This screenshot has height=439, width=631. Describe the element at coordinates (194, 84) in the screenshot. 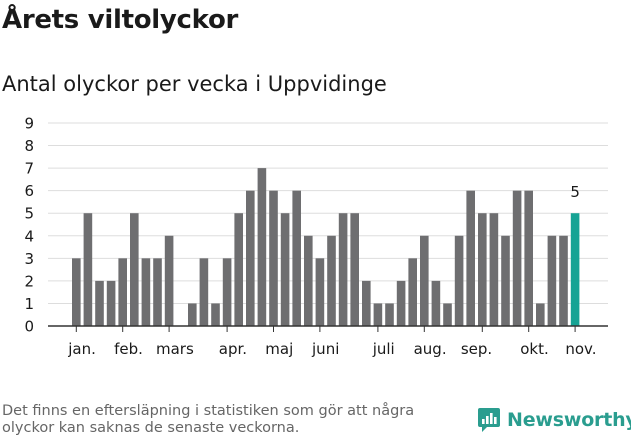

I see `chart-subtitle: Antal olyckor per vecka i Uppvidinge` at that location.